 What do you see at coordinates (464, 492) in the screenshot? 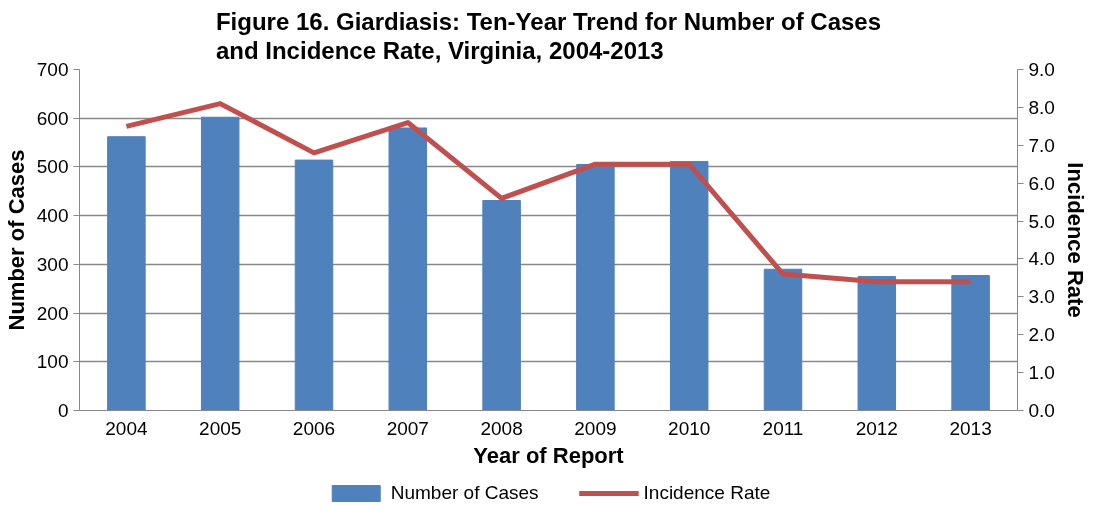
I see `legend-label: Number of Cases` at bounding box center [464, 492].